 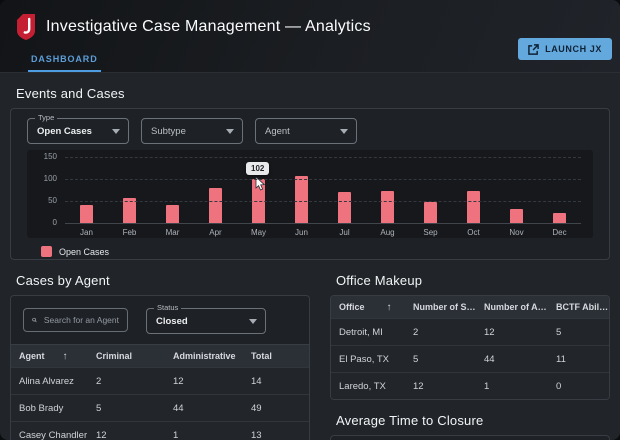 What do you see at coordinates (84, 251) in the screenshot?
I see `legend-label: Open Cases` at bounding box center [84, 251].